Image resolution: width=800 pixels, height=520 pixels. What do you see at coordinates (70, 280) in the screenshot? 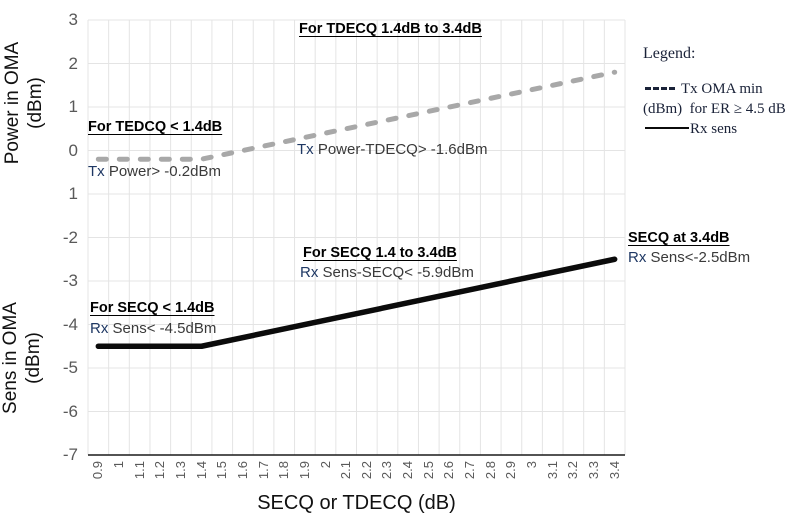
I see `y-tick-label: -3` at bounding box center [70, 280].